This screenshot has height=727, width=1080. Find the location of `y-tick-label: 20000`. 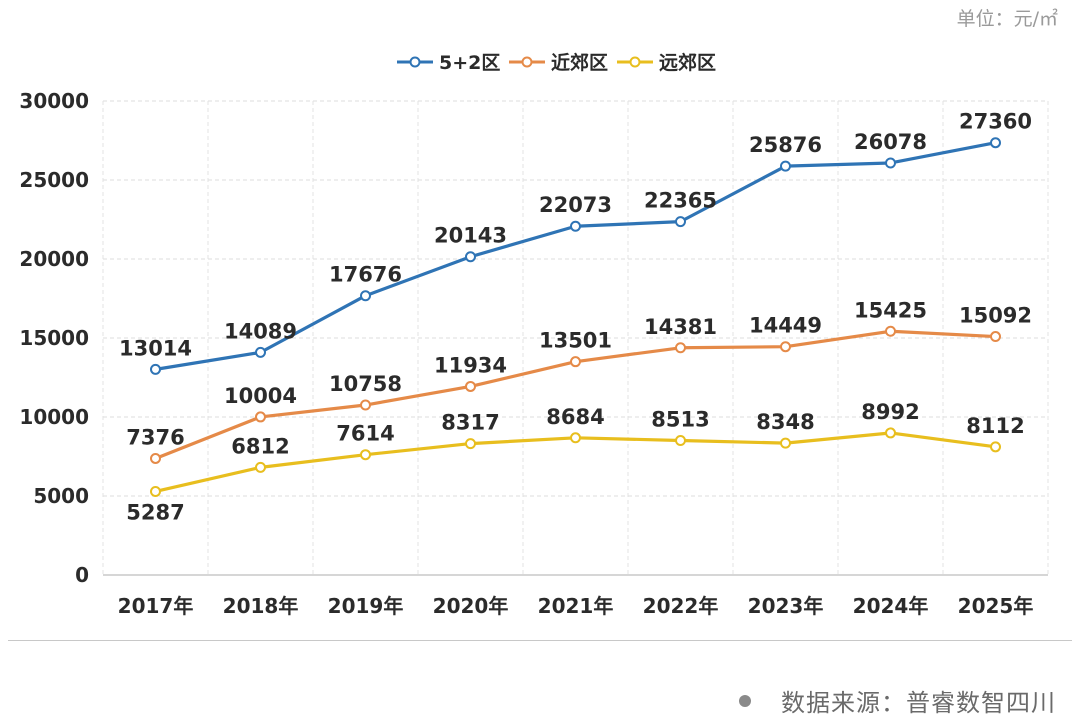

y-tick-label: 20000 is located at coordinates (54, 259).